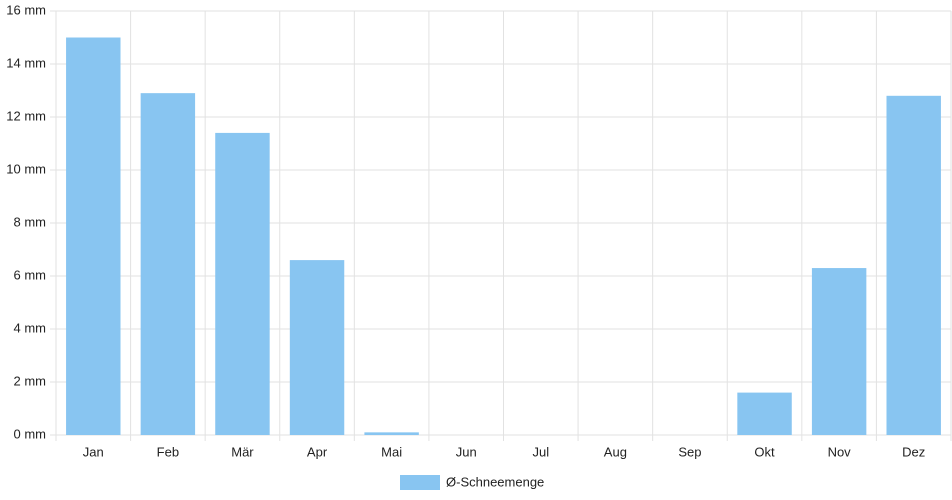  Describe the element at coordinates (540, 451) in the screenshot. I see `x-tick-label: Jul` at that location.